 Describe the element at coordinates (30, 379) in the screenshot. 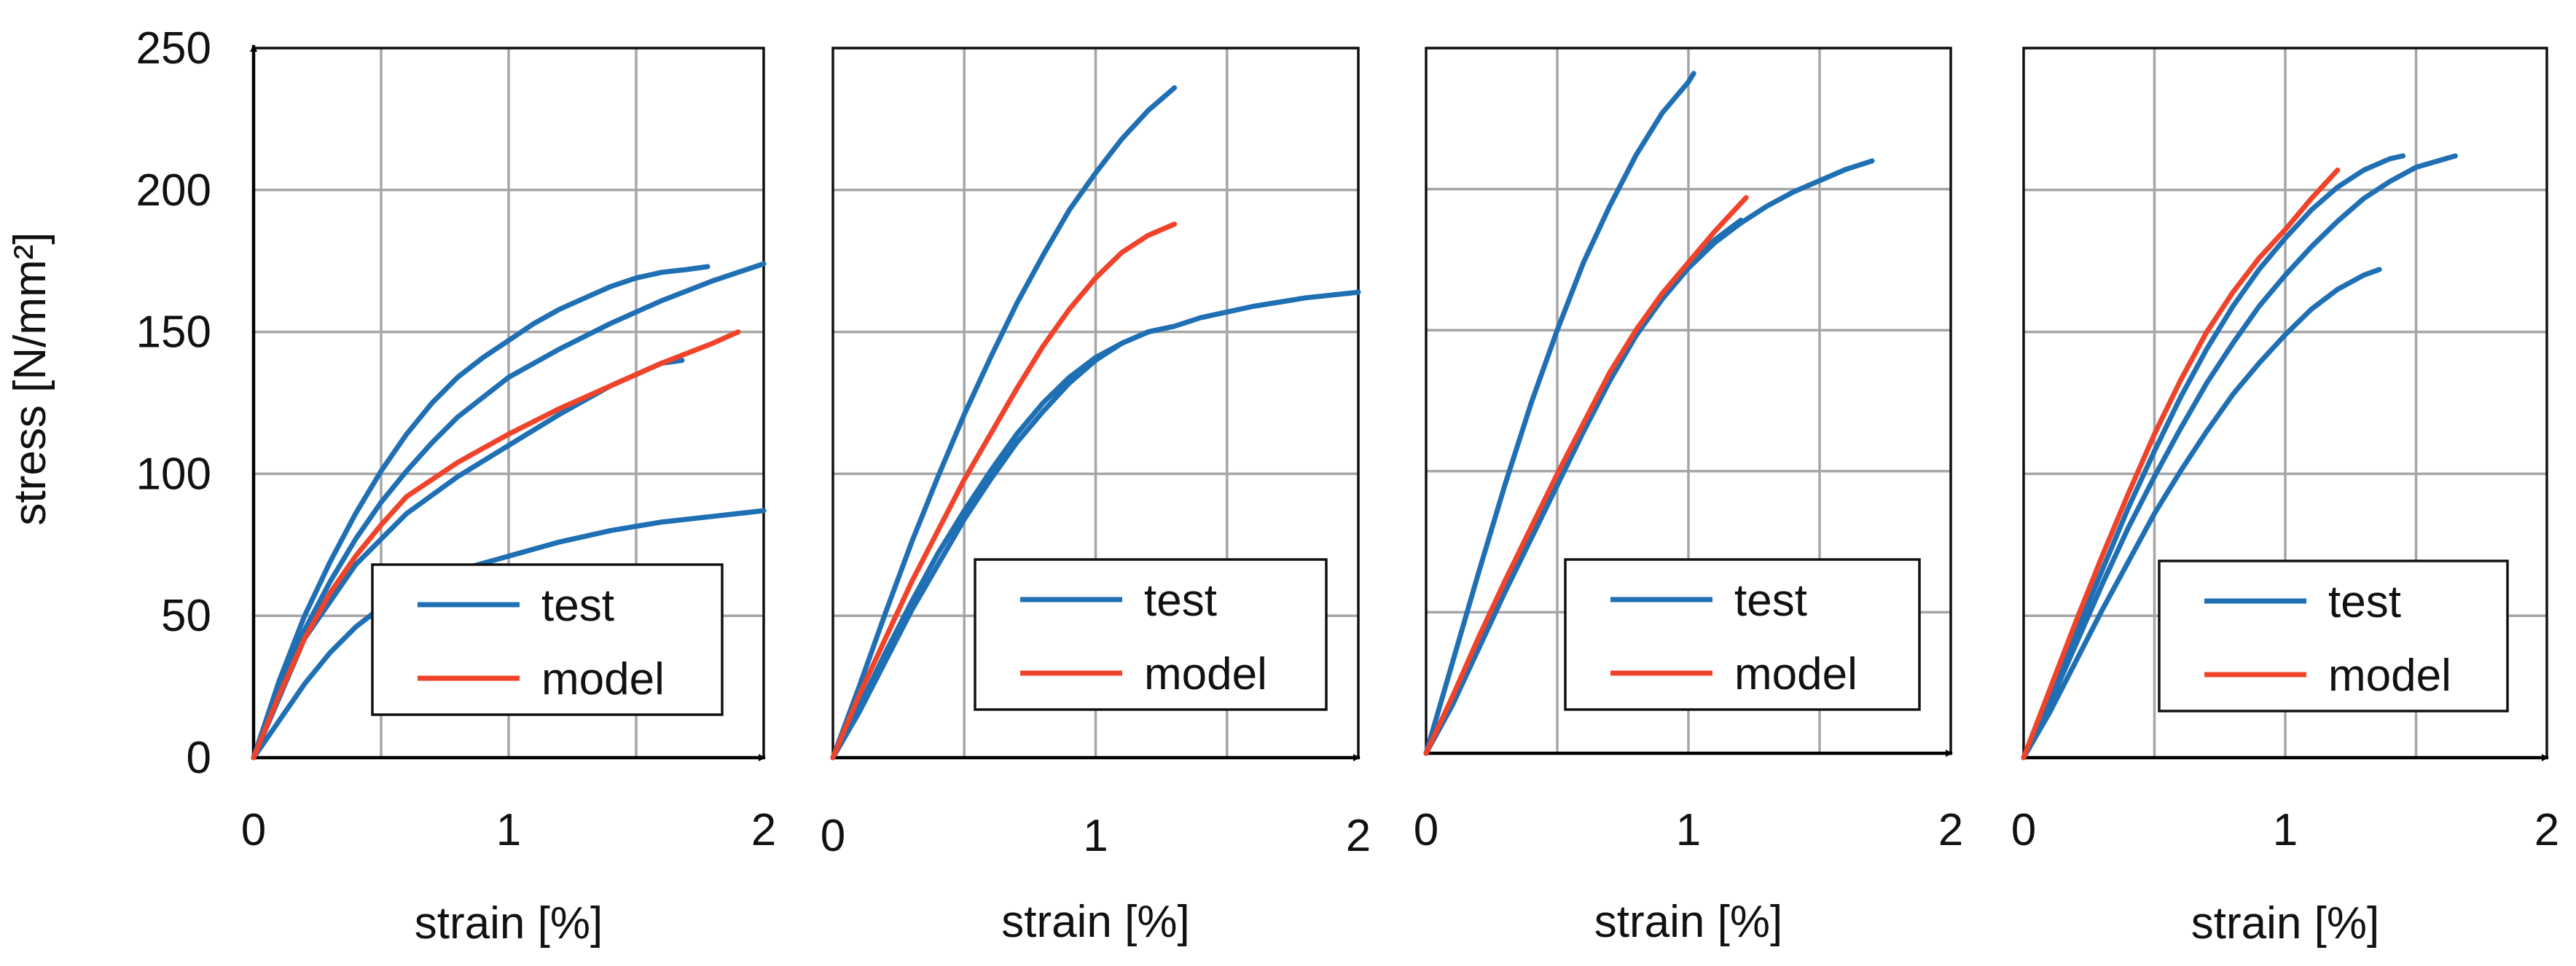

I see `y-axis-title: stress [N/mm²]` at that location.